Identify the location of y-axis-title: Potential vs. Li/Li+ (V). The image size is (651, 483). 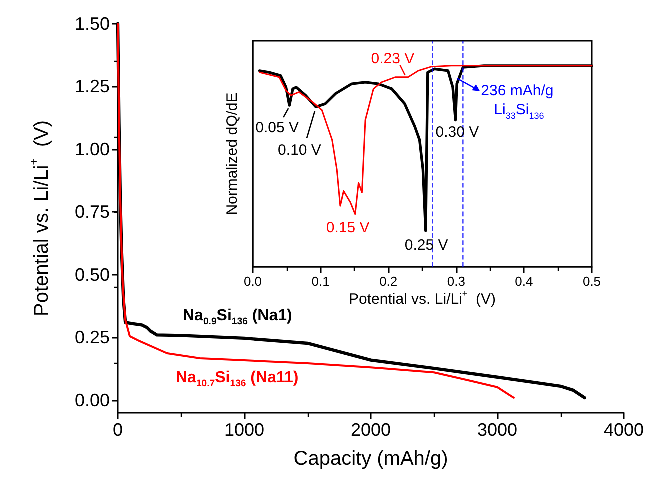
(40, 218).